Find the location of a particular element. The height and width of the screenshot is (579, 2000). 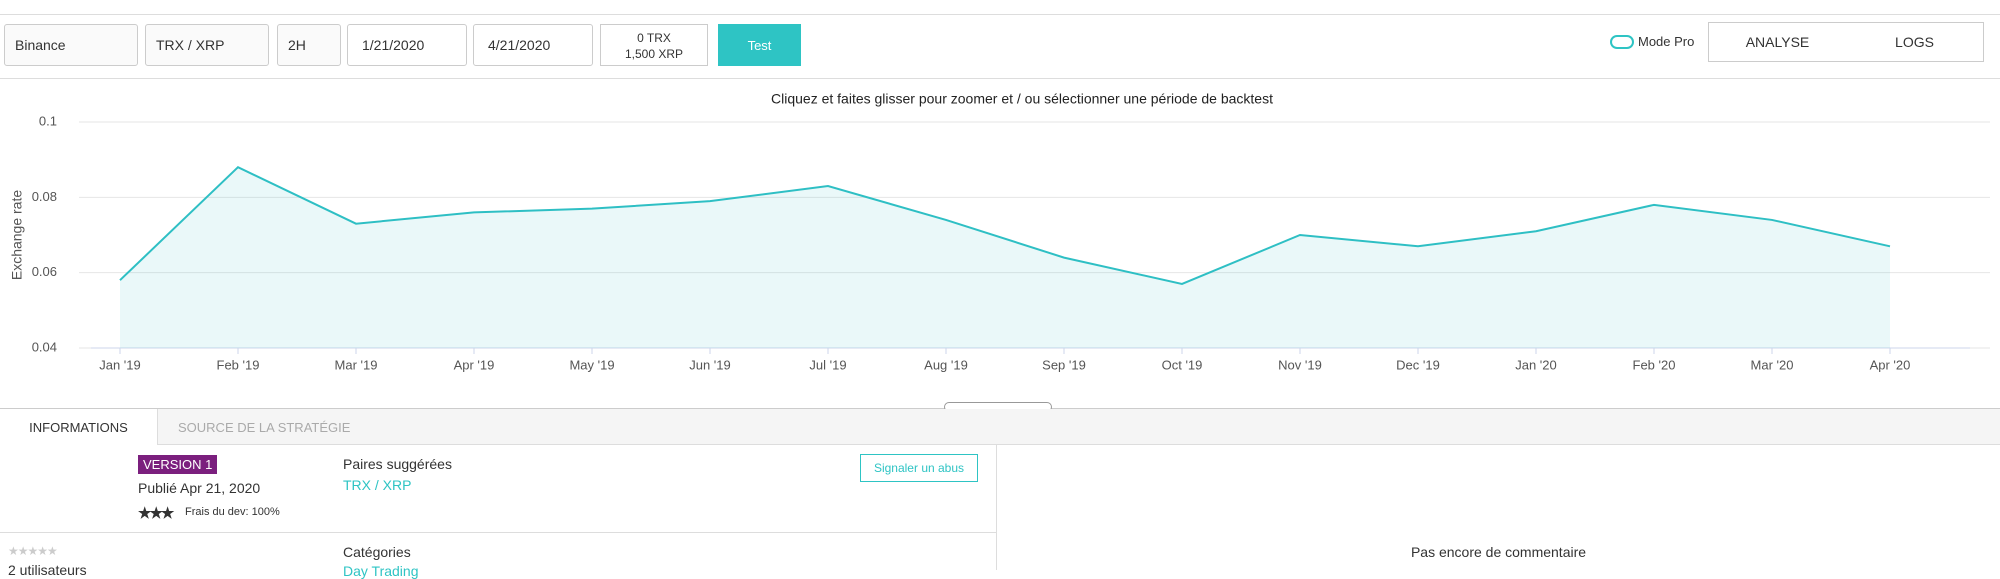

x-tick-label: Oct '19 is located at coordinates (1182, 364).